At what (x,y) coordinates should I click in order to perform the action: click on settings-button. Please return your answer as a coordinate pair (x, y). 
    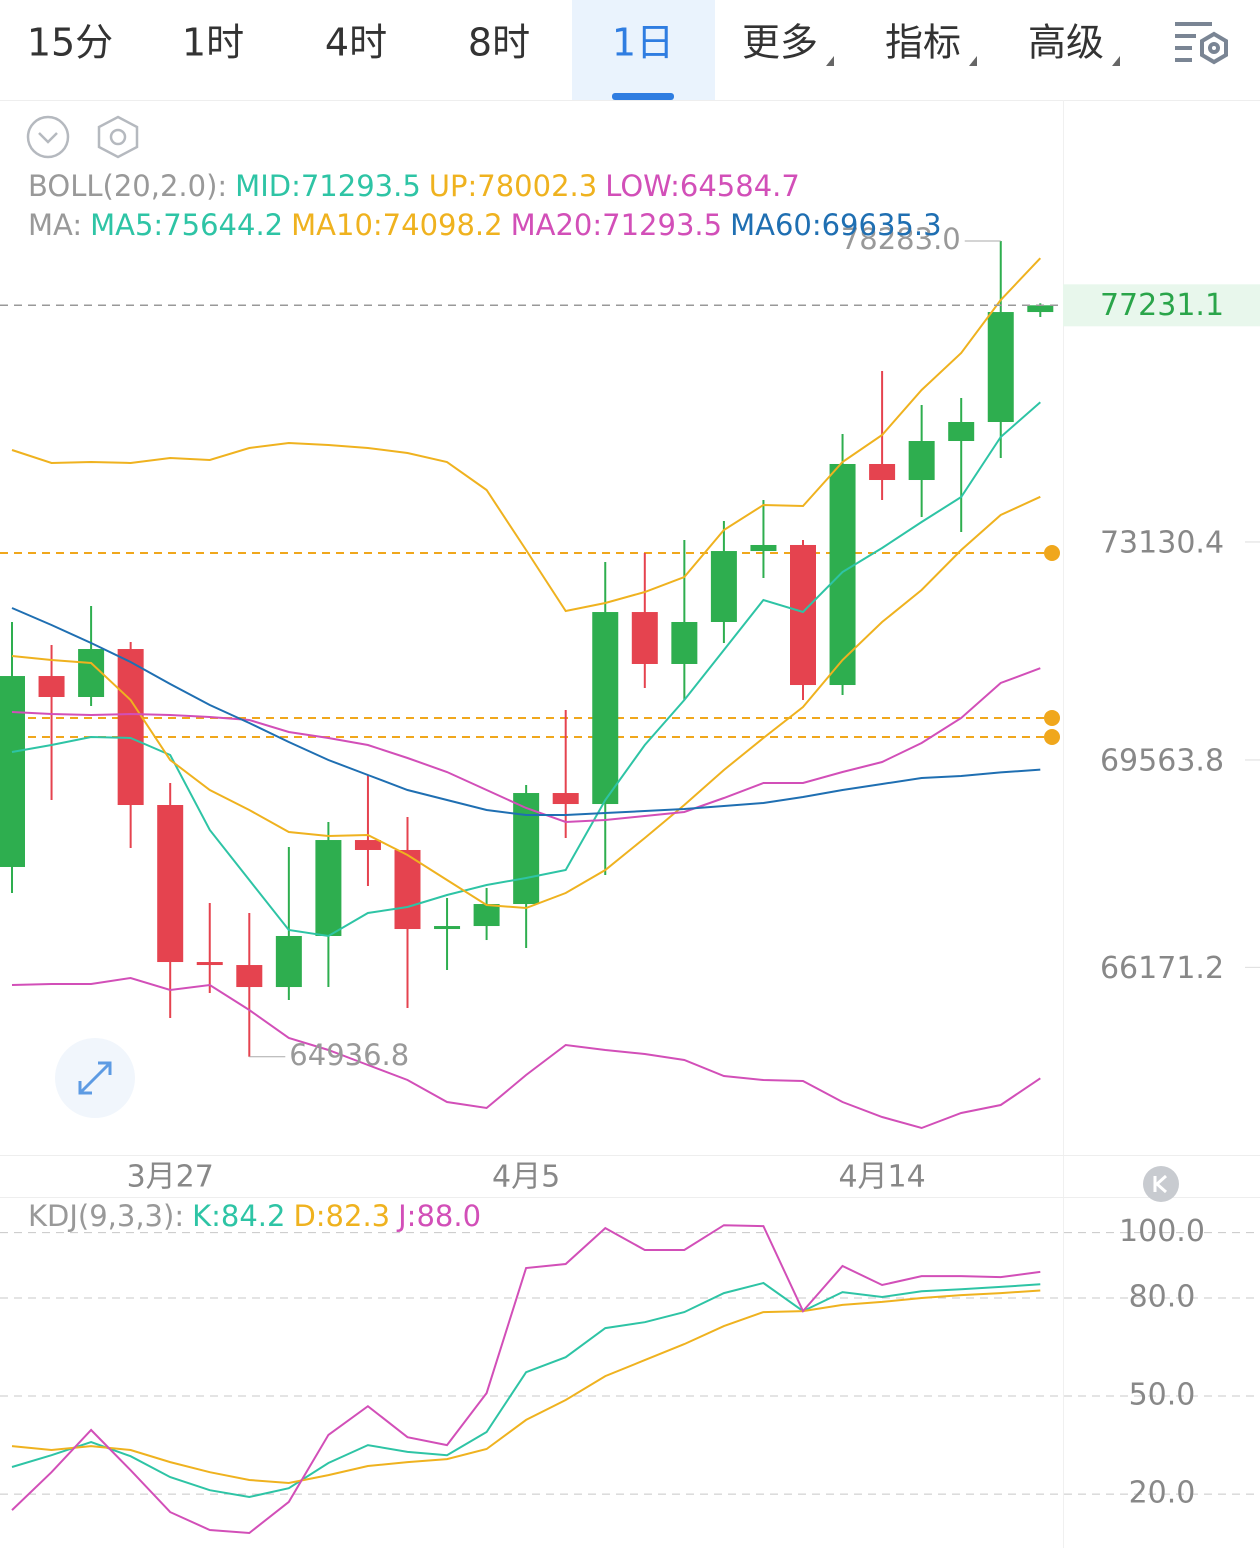
    Looking at the image, I should click on (118, 137).